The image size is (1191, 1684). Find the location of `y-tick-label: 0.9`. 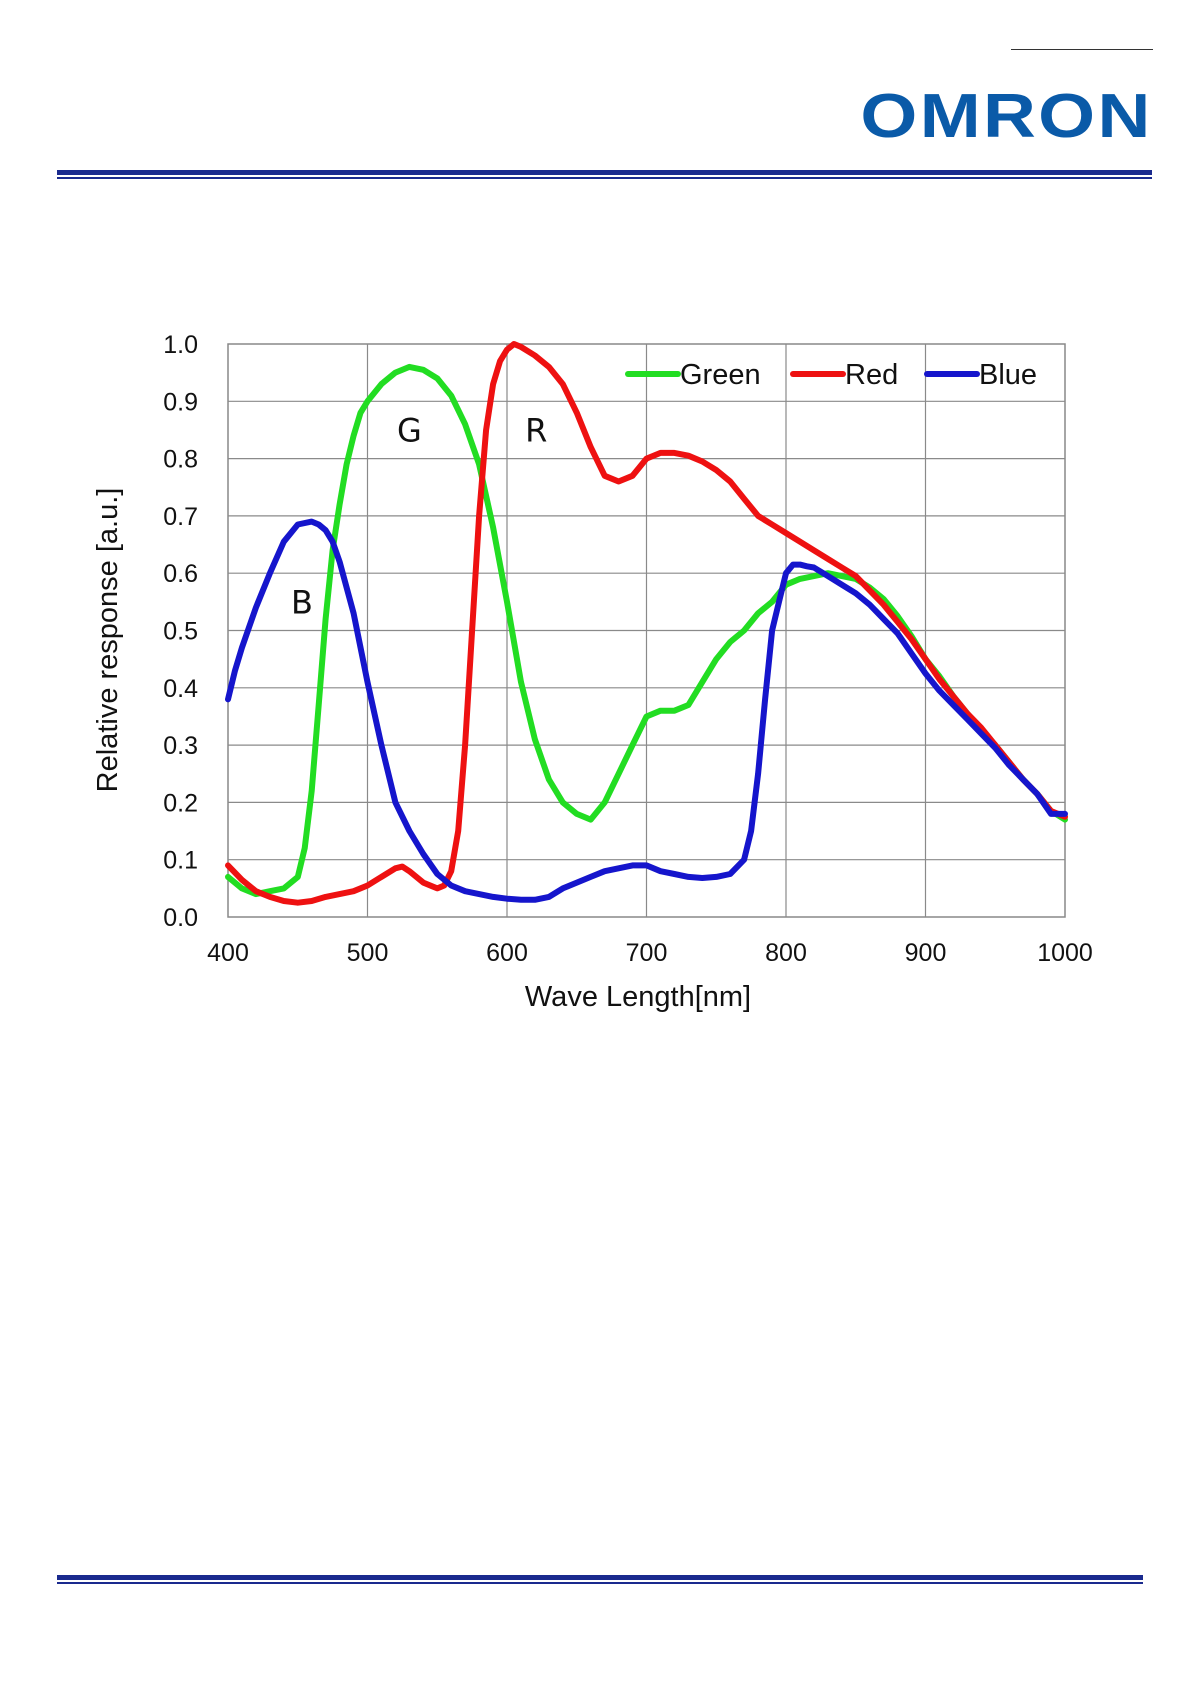

y-tick-label: 0.9 is located at coordinates (180, 402).